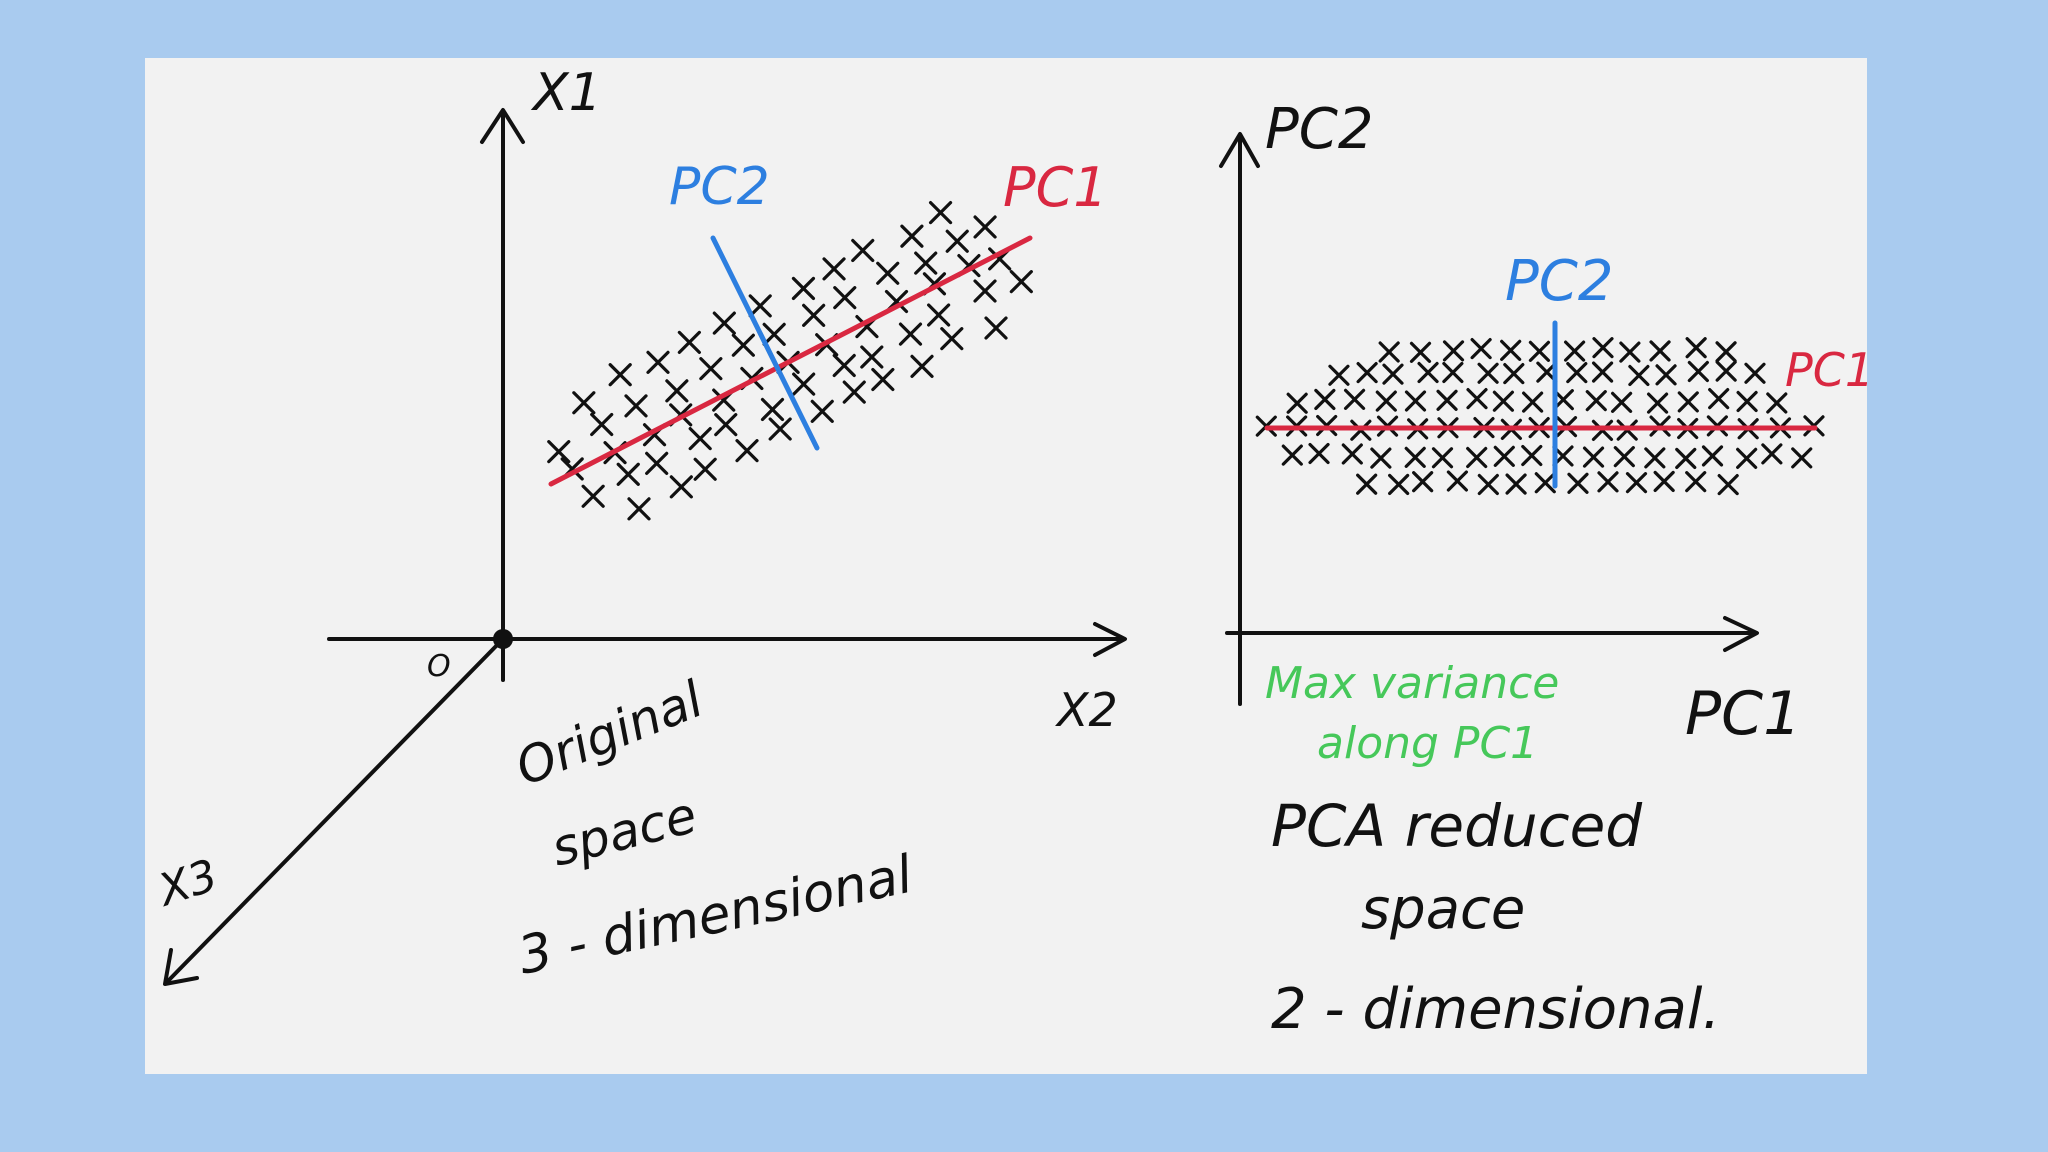 This screenshot has width=2048, height=1152. Describe the element at coordinates (1427, 743) in the screenshot. I see `note-line-2: along PC1` at that location.